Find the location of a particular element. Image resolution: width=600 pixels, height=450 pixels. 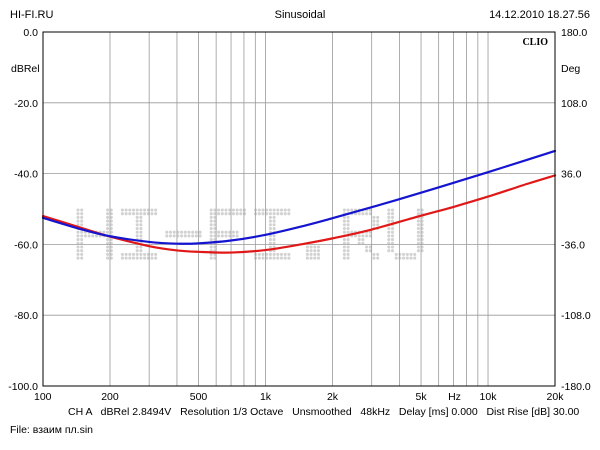

x-tick-label: 5k is located at coordinates (421, 397).